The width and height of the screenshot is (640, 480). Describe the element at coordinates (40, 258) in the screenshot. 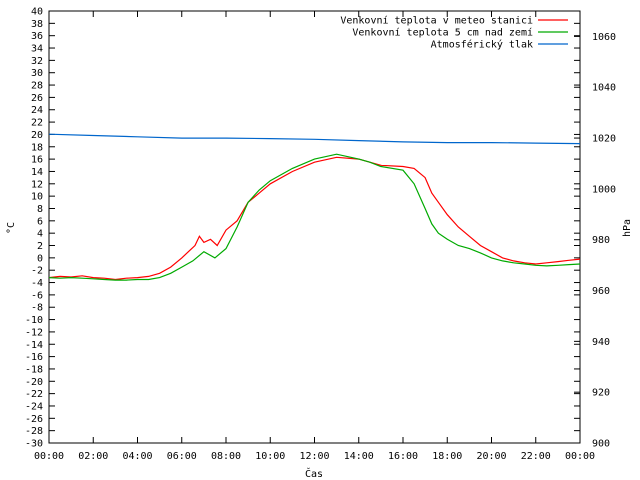

I see `y-tick-label: 0` at that location.